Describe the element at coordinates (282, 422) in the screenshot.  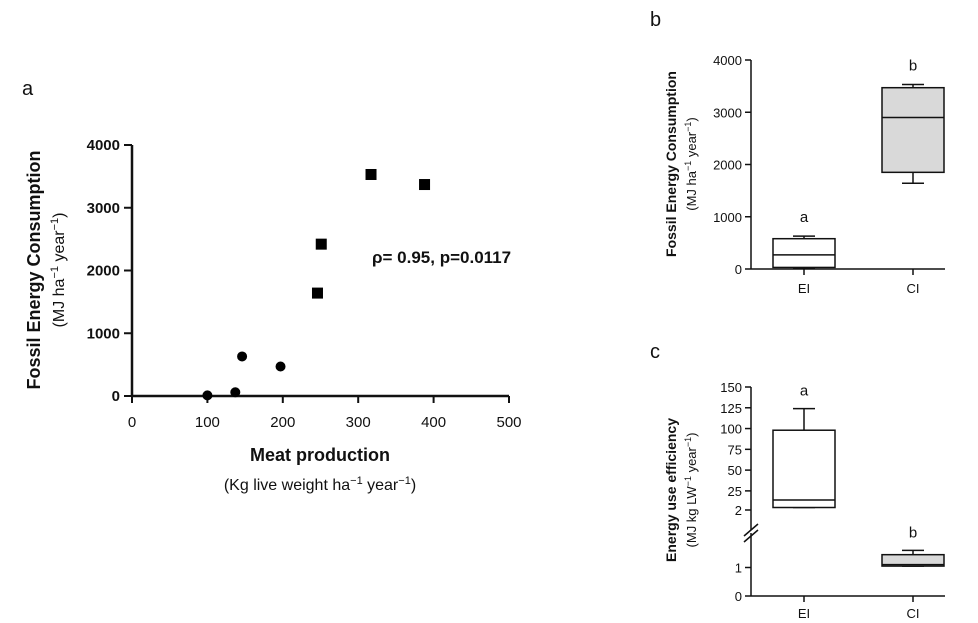
I see `x-tick-label: 200` at that location.